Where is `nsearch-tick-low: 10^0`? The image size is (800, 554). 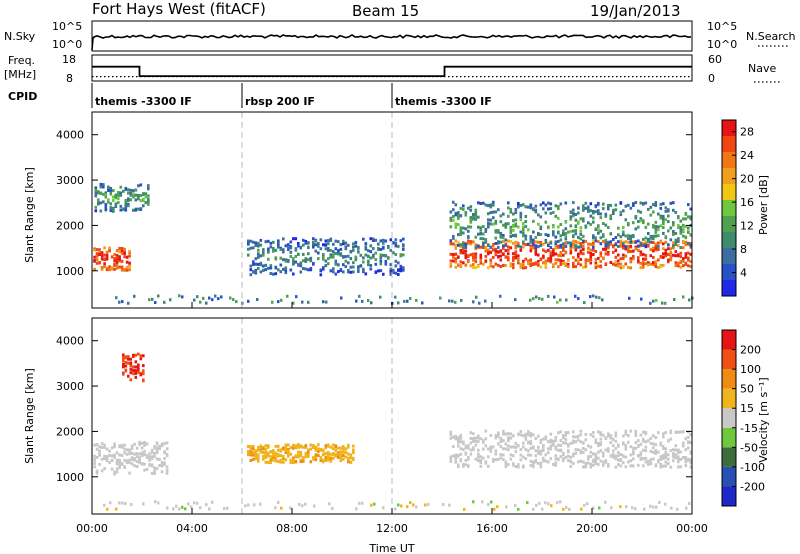 nsearch-tick-low: 10^0 is located at coordinates (722, 44).